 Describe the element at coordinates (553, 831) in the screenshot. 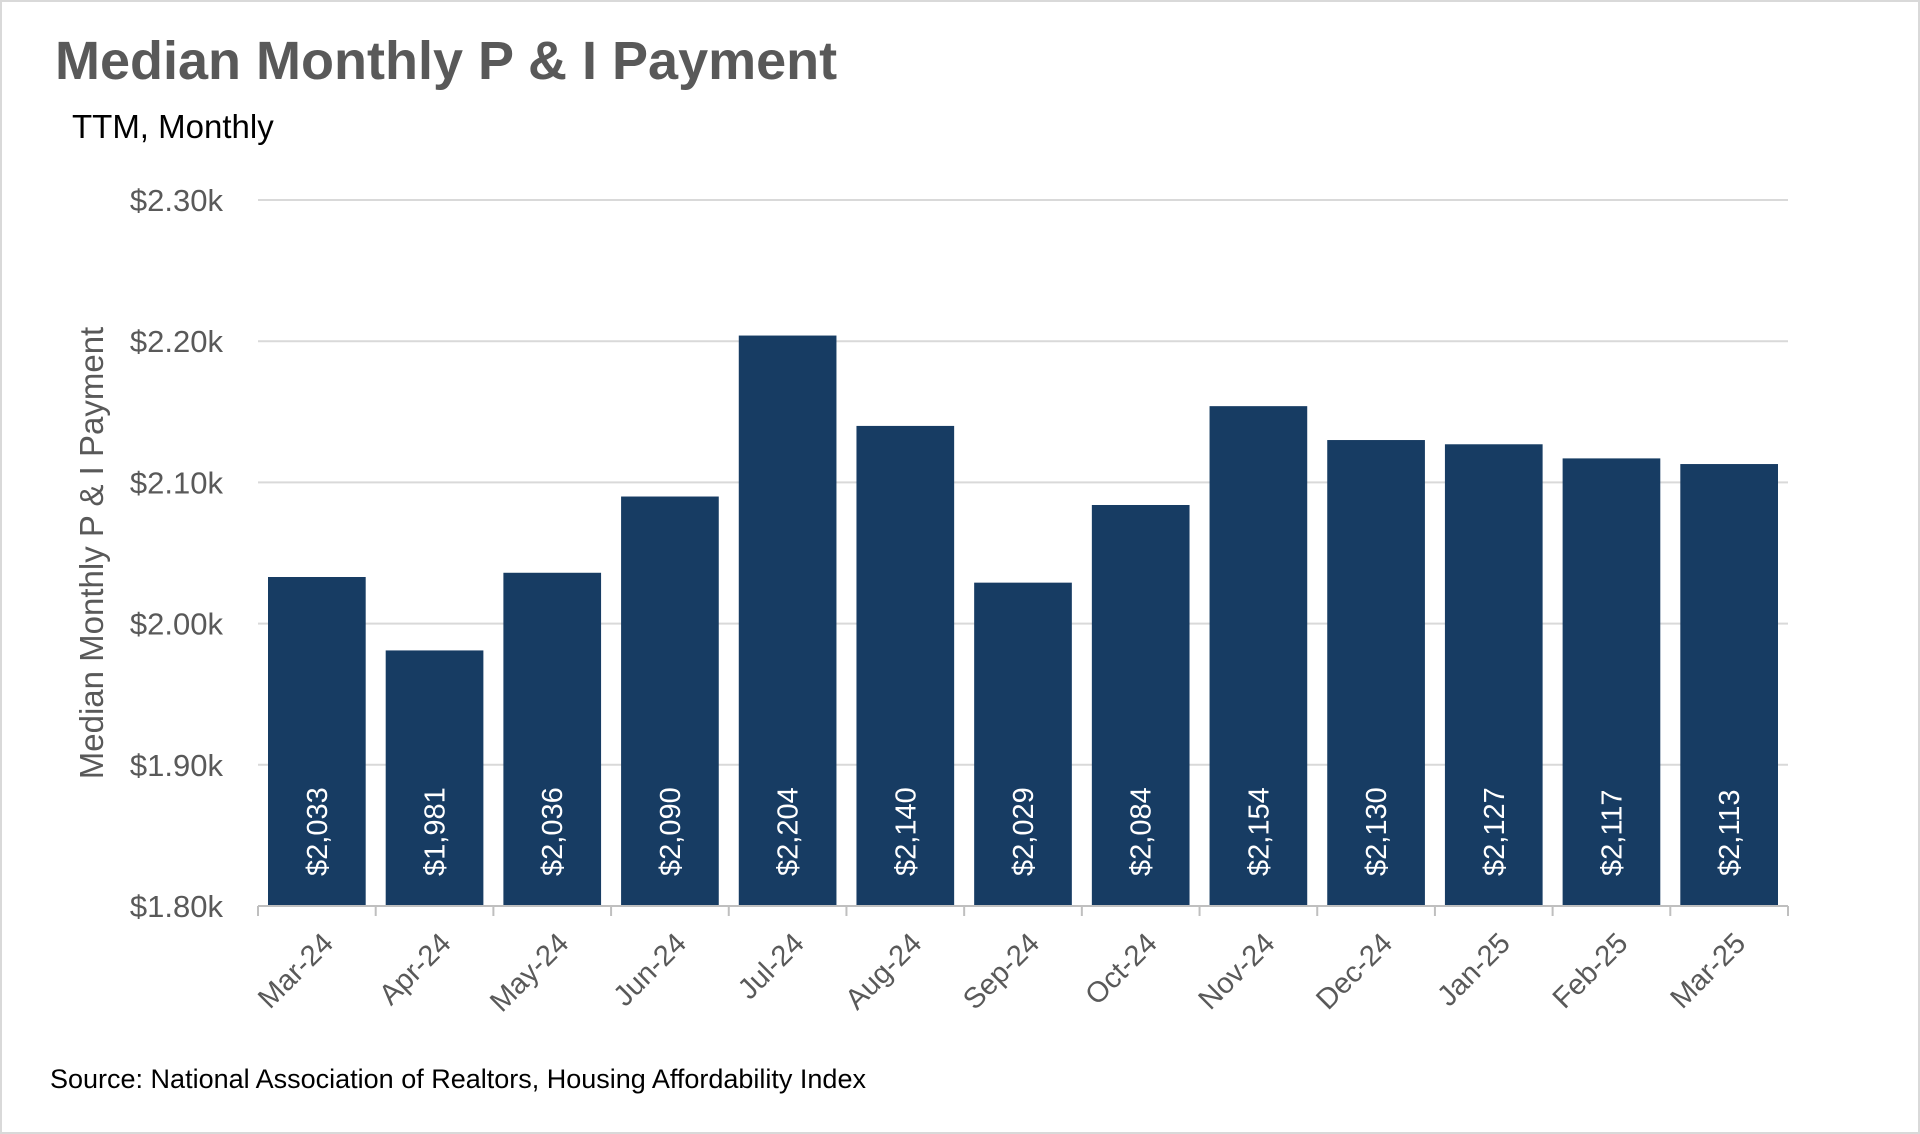

I see `data-label: $2,036` at that location.